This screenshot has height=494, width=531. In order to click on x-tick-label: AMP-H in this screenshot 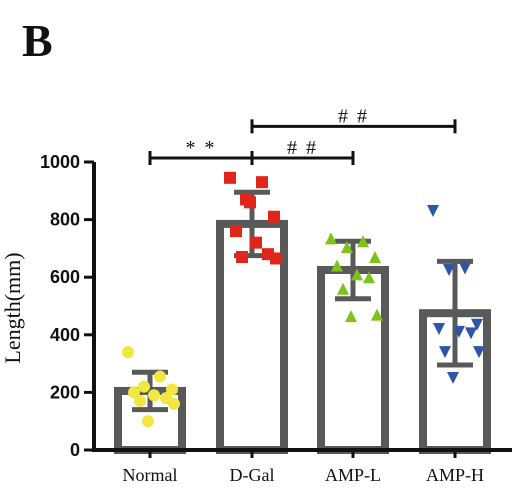, I will do `click(455, 475)`.